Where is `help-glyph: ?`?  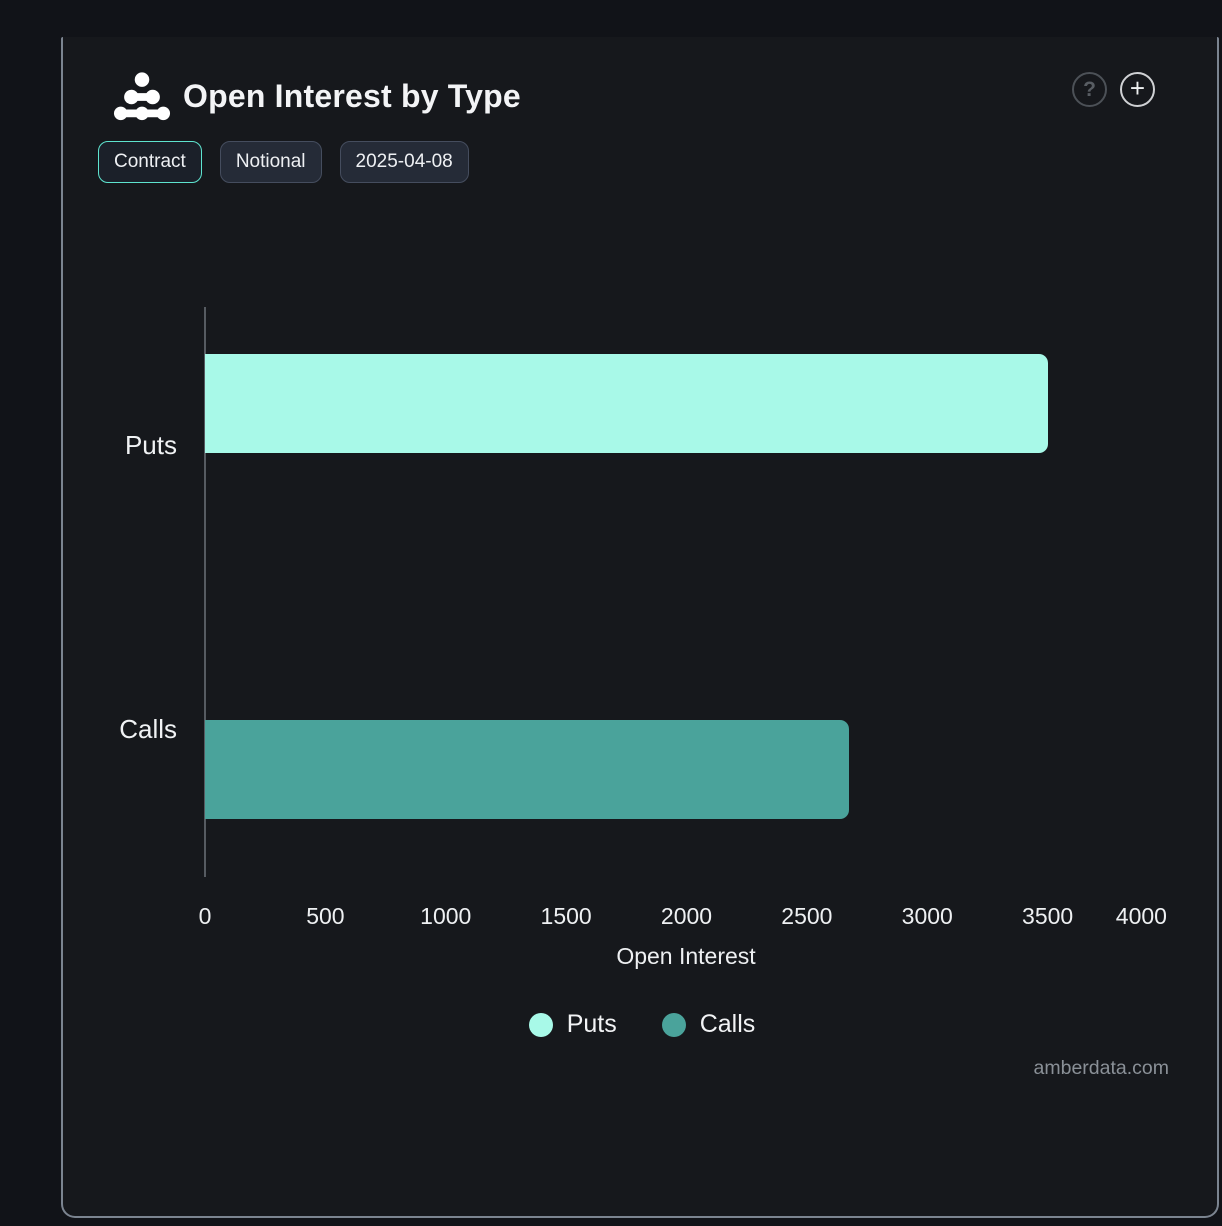 help-glyph: ? is located at coordinates (1089, 89).